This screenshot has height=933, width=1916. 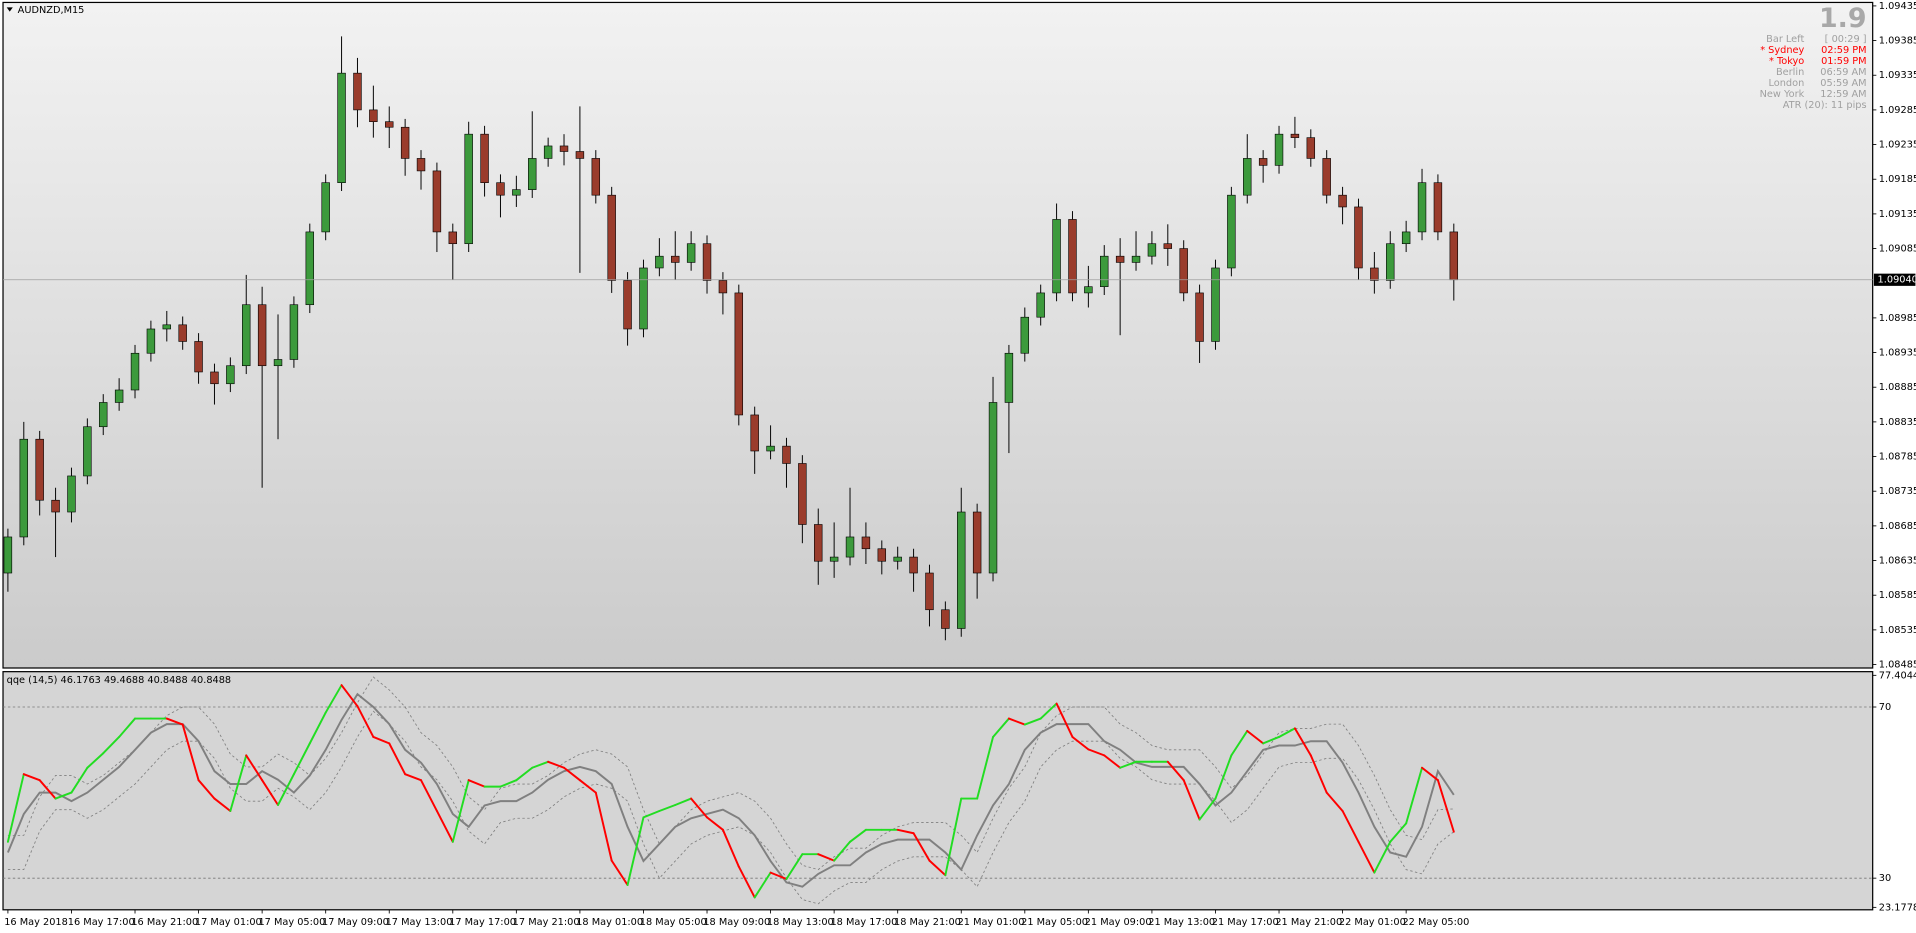 What do you see at coordinates (1782, 50) in the screenshot?
I see `session-label: * Sydney` at bounding box center [1782, 50].